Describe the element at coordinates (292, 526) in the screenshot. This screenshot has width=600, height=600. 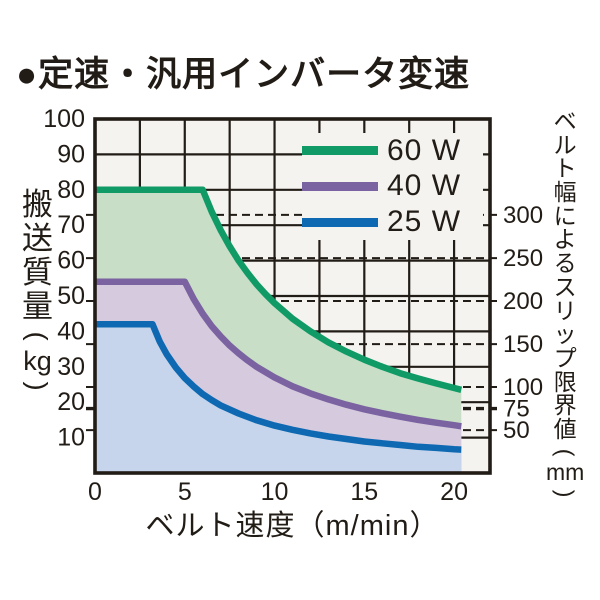
I see `x-axis-title: ベルト速度（m/min）` at that location.